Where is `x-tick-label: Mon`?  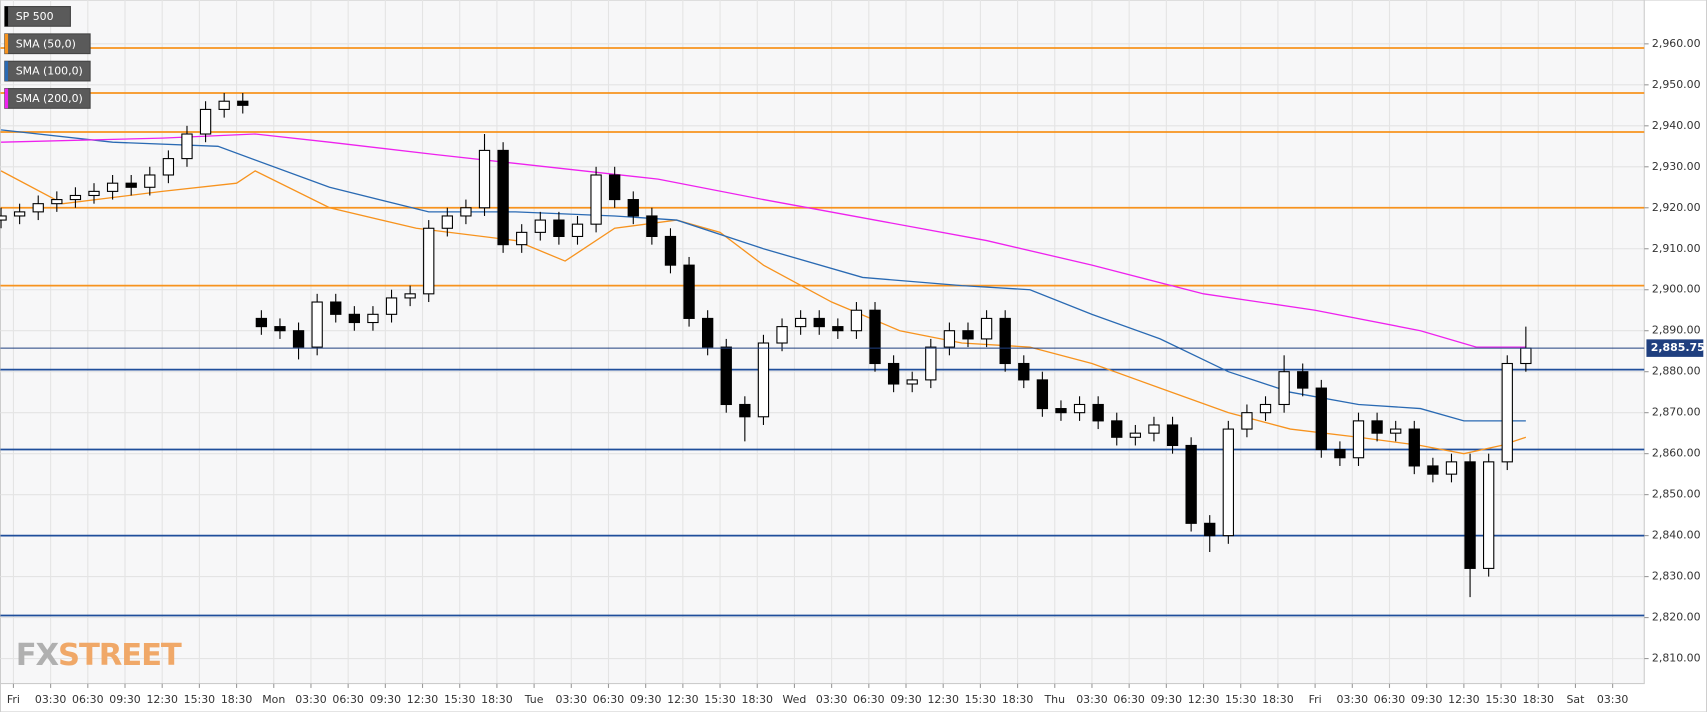
x-tick-label: Mon is located at coordinates (273, 699).